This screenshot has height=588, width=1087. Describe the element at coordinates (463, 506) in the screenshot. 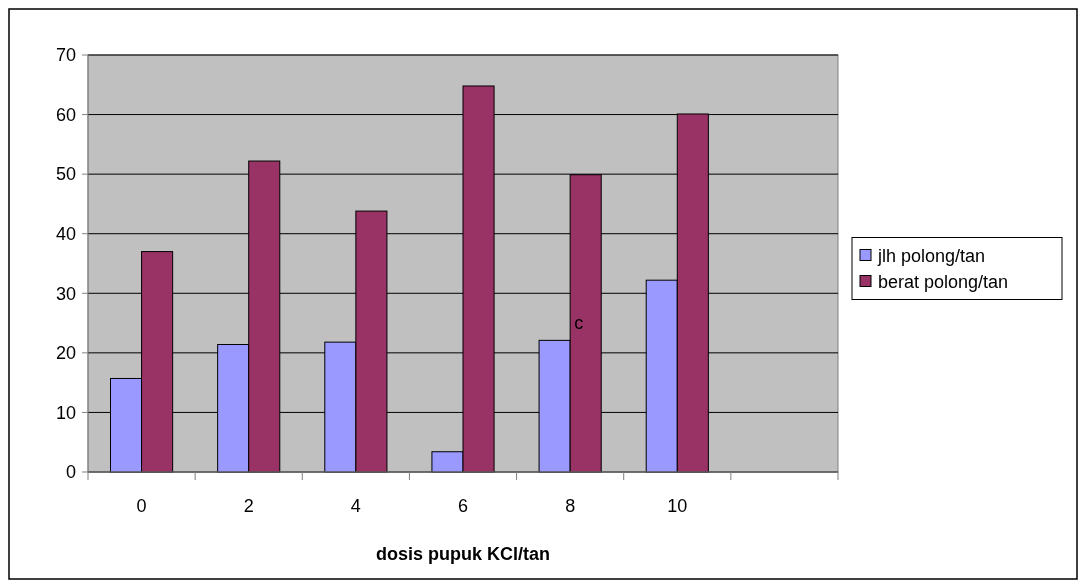

I see `x-tick-label: 6` at that location.